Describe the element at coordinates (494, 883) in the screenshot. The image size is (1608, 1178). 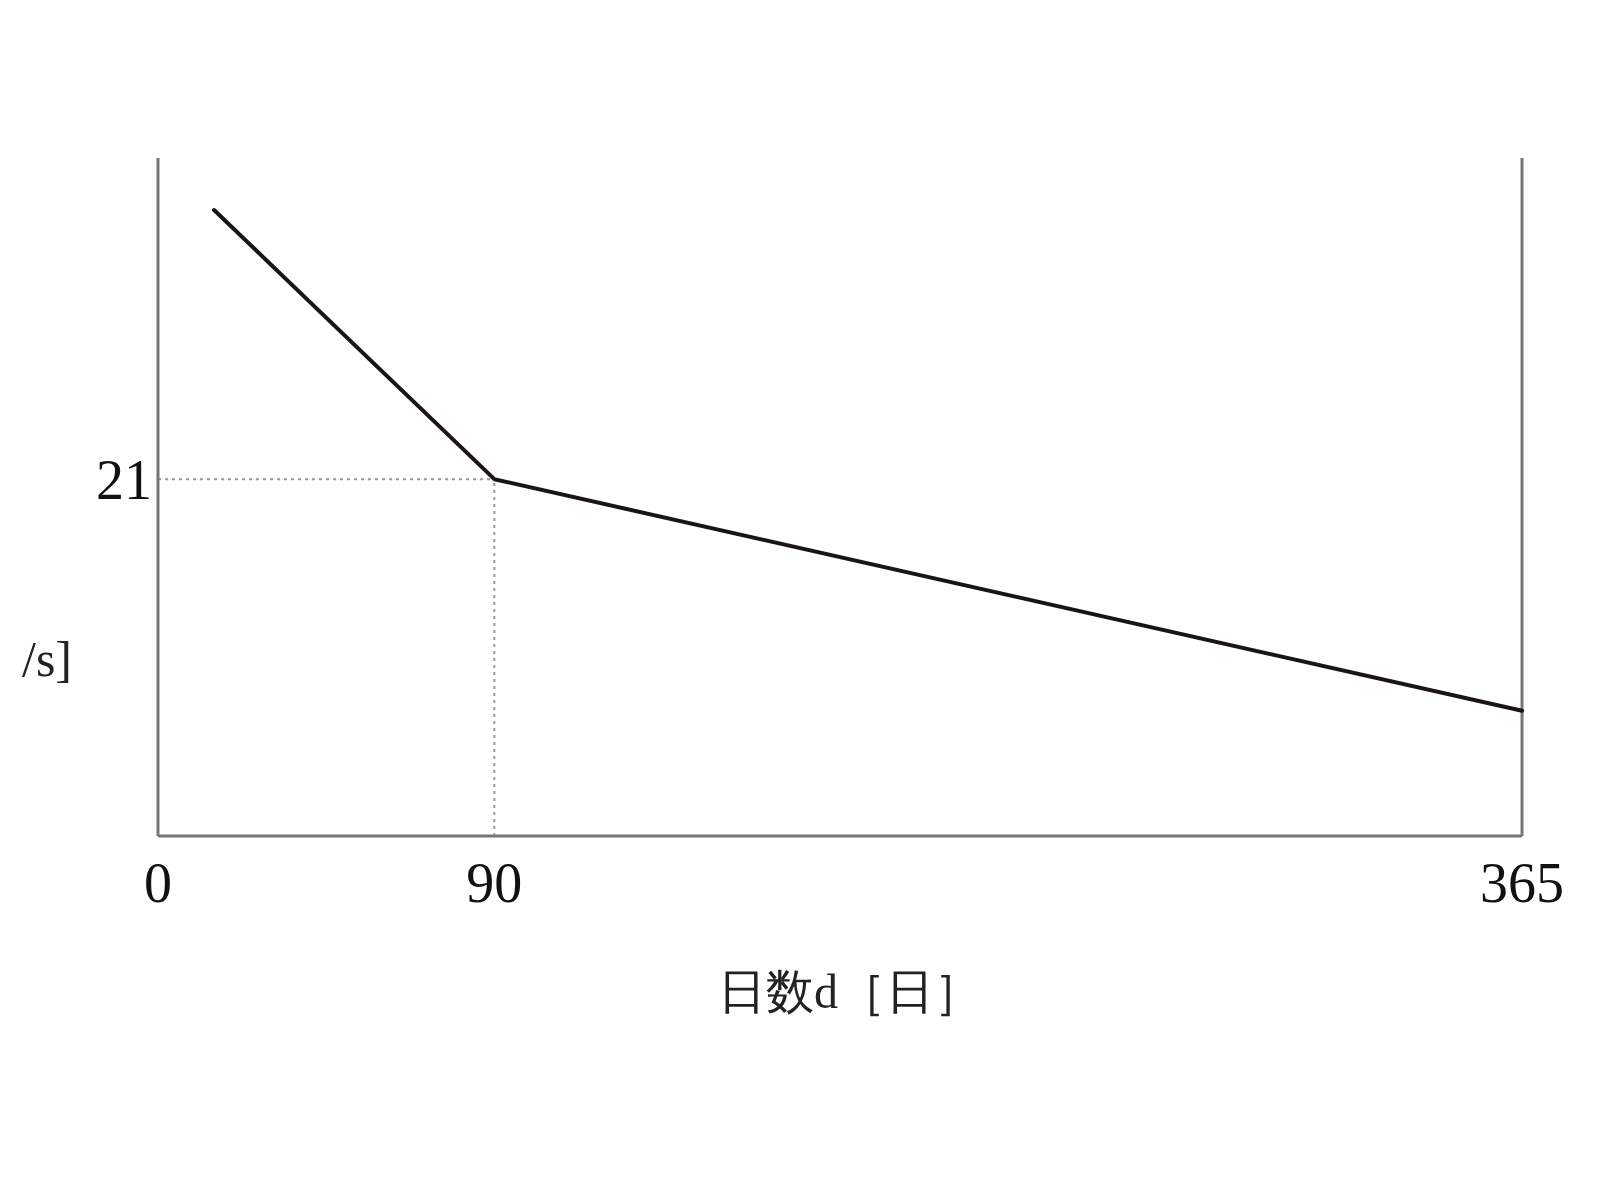
I see `x-tick-label: 90` at that location.